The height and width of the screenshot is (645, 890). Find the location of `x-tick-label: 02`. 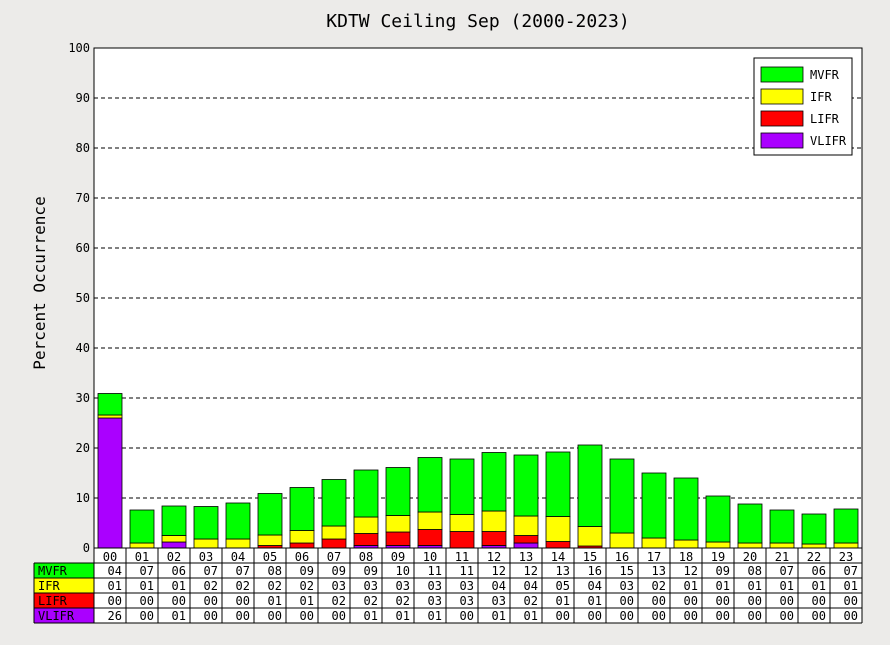

x-tick-label: 02 is located at coordinates (174, 557).